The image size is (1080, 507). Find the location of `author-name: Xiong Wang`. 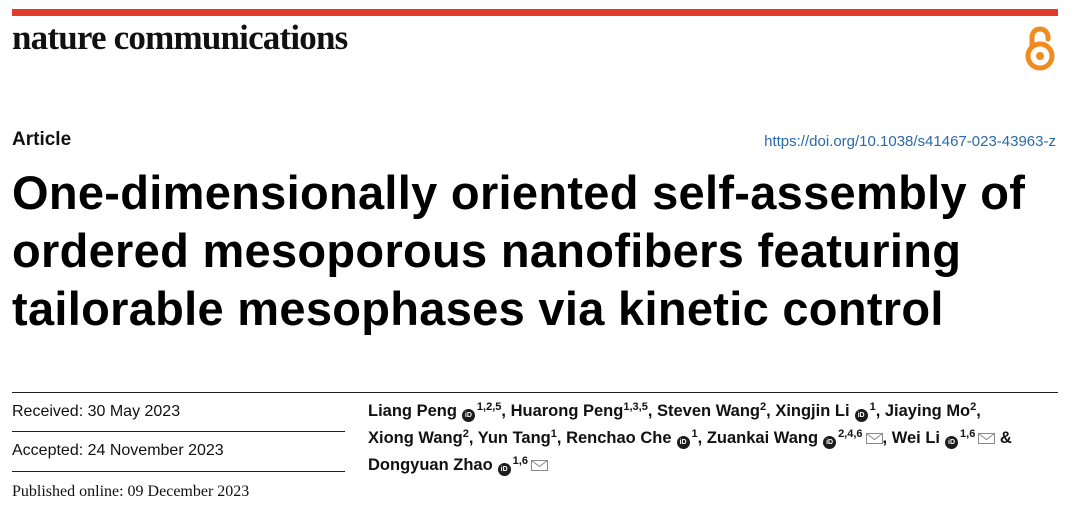

author-name: Xiong Wang is located at coordinates (415, 438).